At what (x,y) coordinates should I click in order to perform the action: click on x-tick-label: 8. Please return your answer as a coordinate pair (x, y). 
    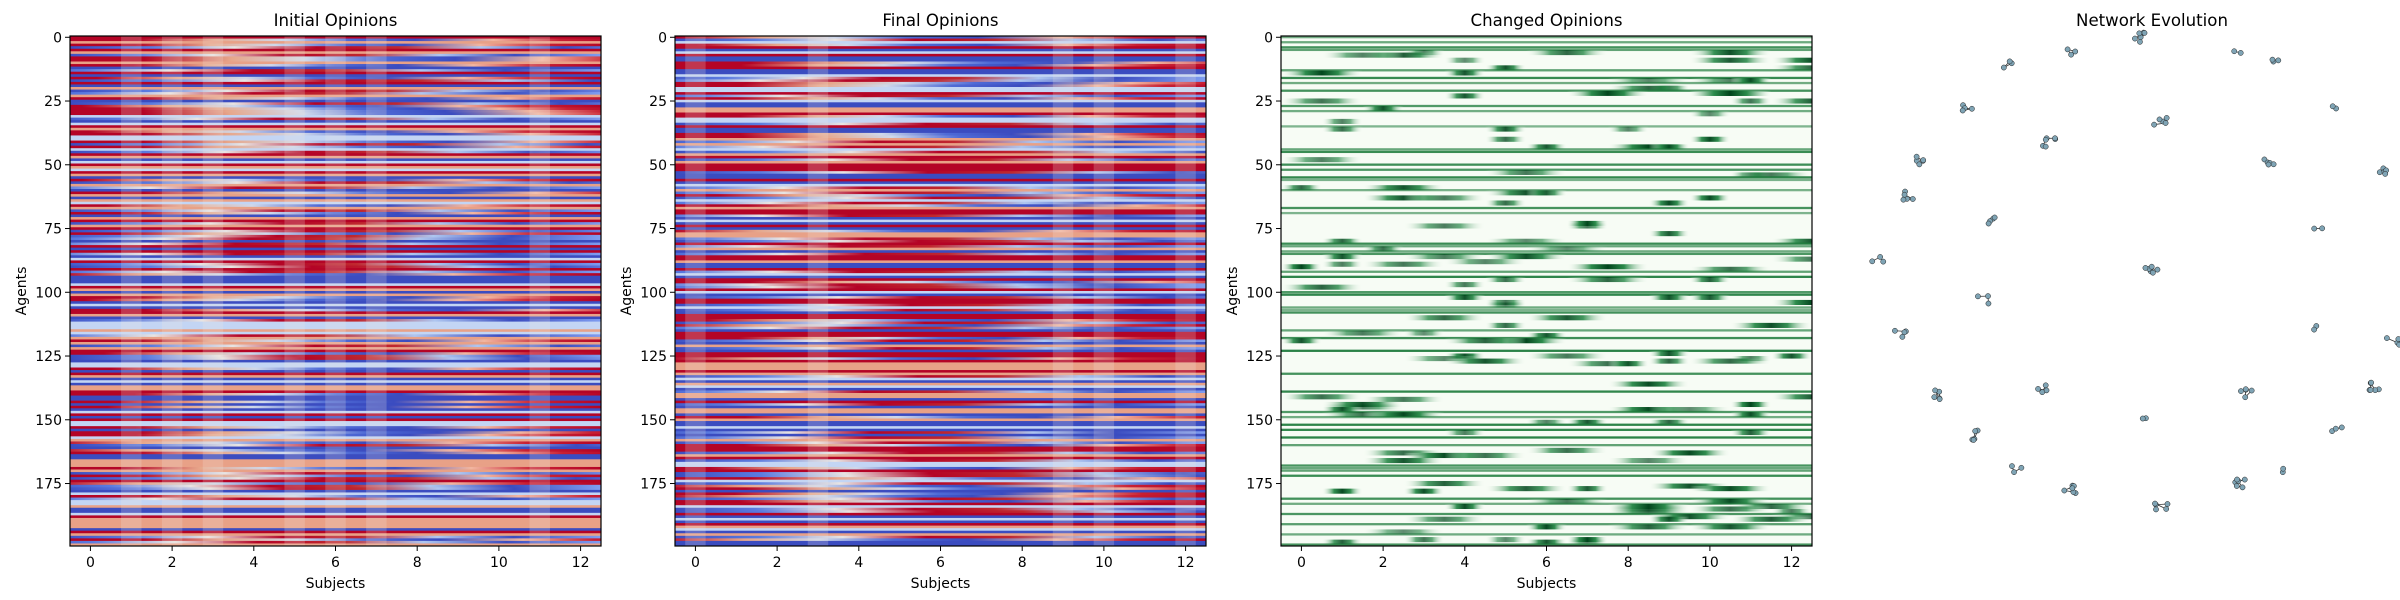
    Looking at the image, I should click on (417, 563).